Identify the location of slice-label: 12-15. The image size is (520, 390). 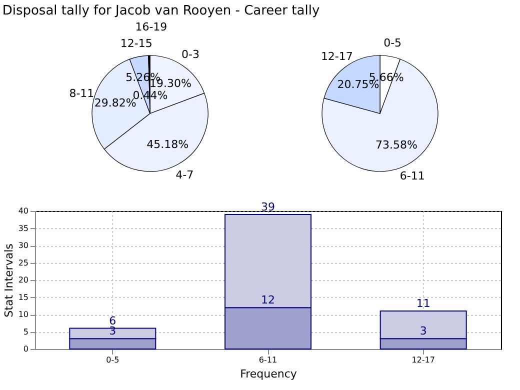
(136, 43).